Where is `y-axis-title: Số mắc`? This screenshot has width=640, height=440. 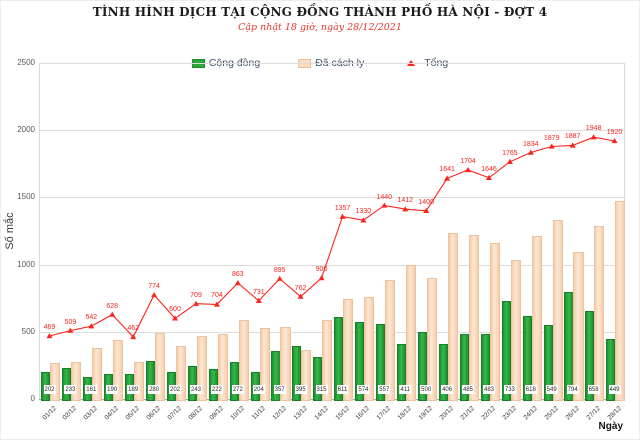
y-axis-title: Số mắc is located at coordinates (10, 231).